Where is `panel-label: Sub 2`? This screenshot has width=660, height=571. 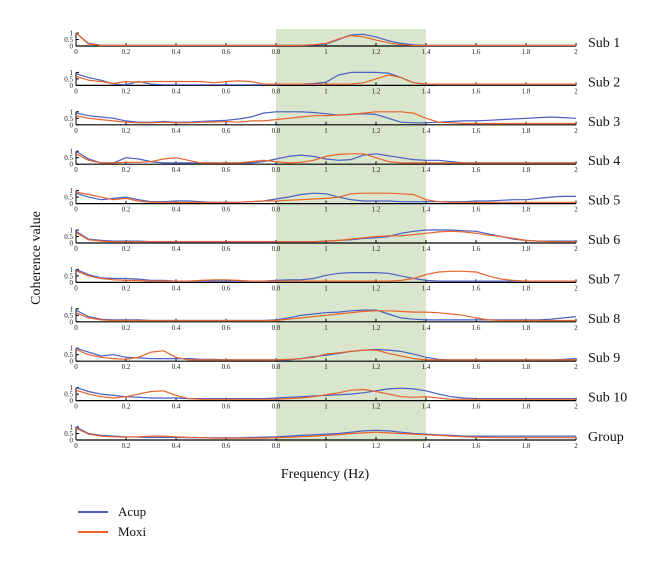
panel-label: Sub 2 is located at coordinates (604, 82).